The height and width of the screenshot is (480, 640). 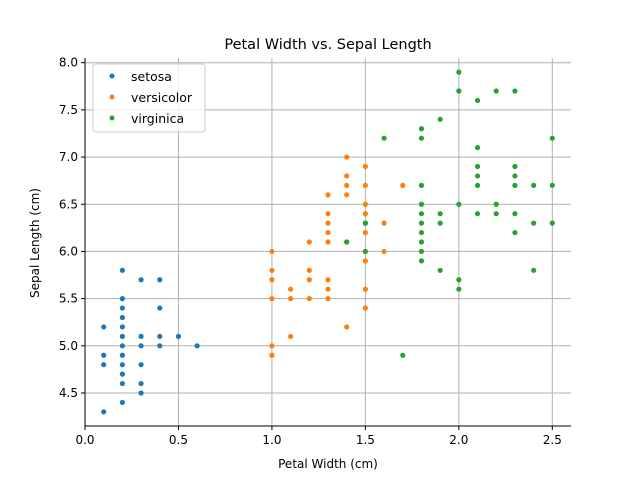 What do you see at coordinates (151, 76) in the screenshot?
I see `legend-label-setosa: setosa` at bounding box center [151, 76].